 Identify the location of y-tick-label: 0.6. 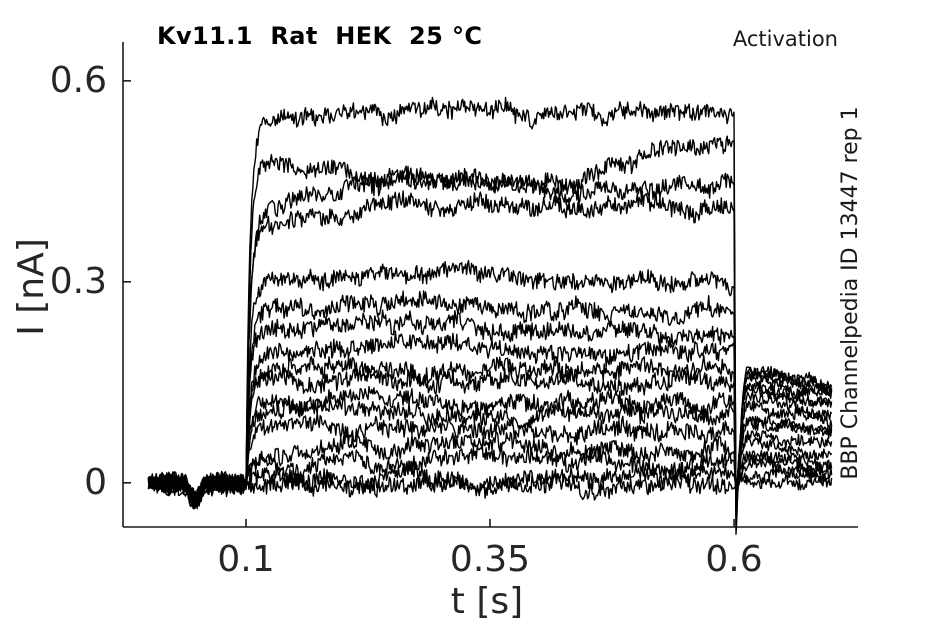
(78, 80).